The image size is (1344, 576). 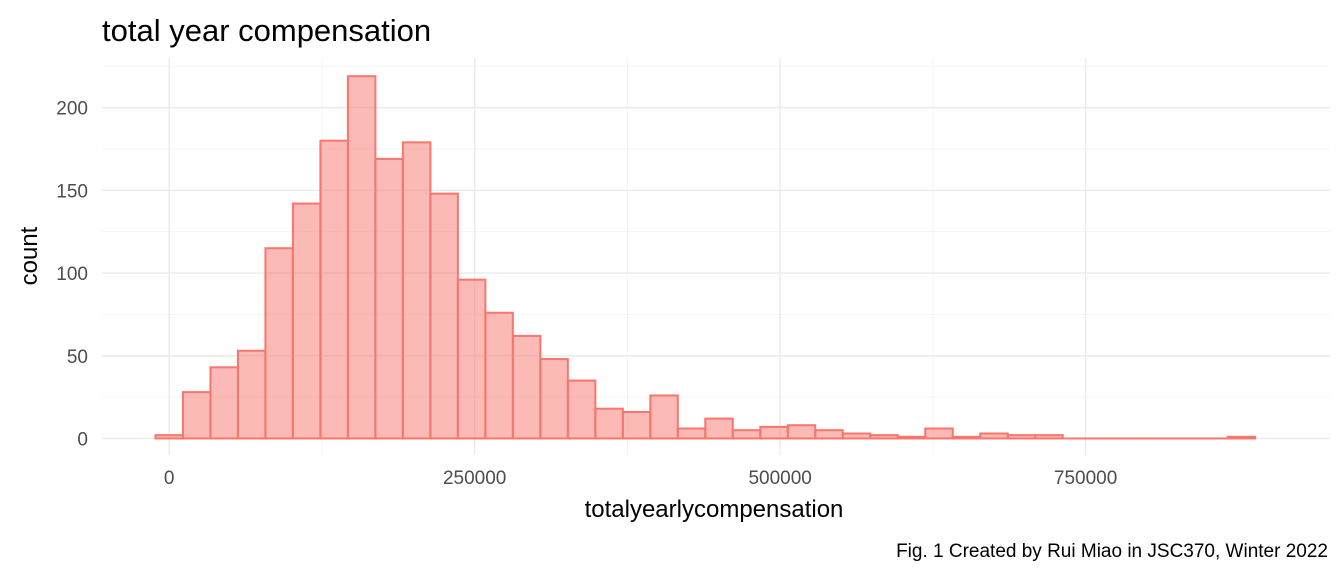 What do you see at coordinates (714, 509) in the screenshot?
I see `x-axis-title: totalyearlycompensation` at bounding box center [714, 509].